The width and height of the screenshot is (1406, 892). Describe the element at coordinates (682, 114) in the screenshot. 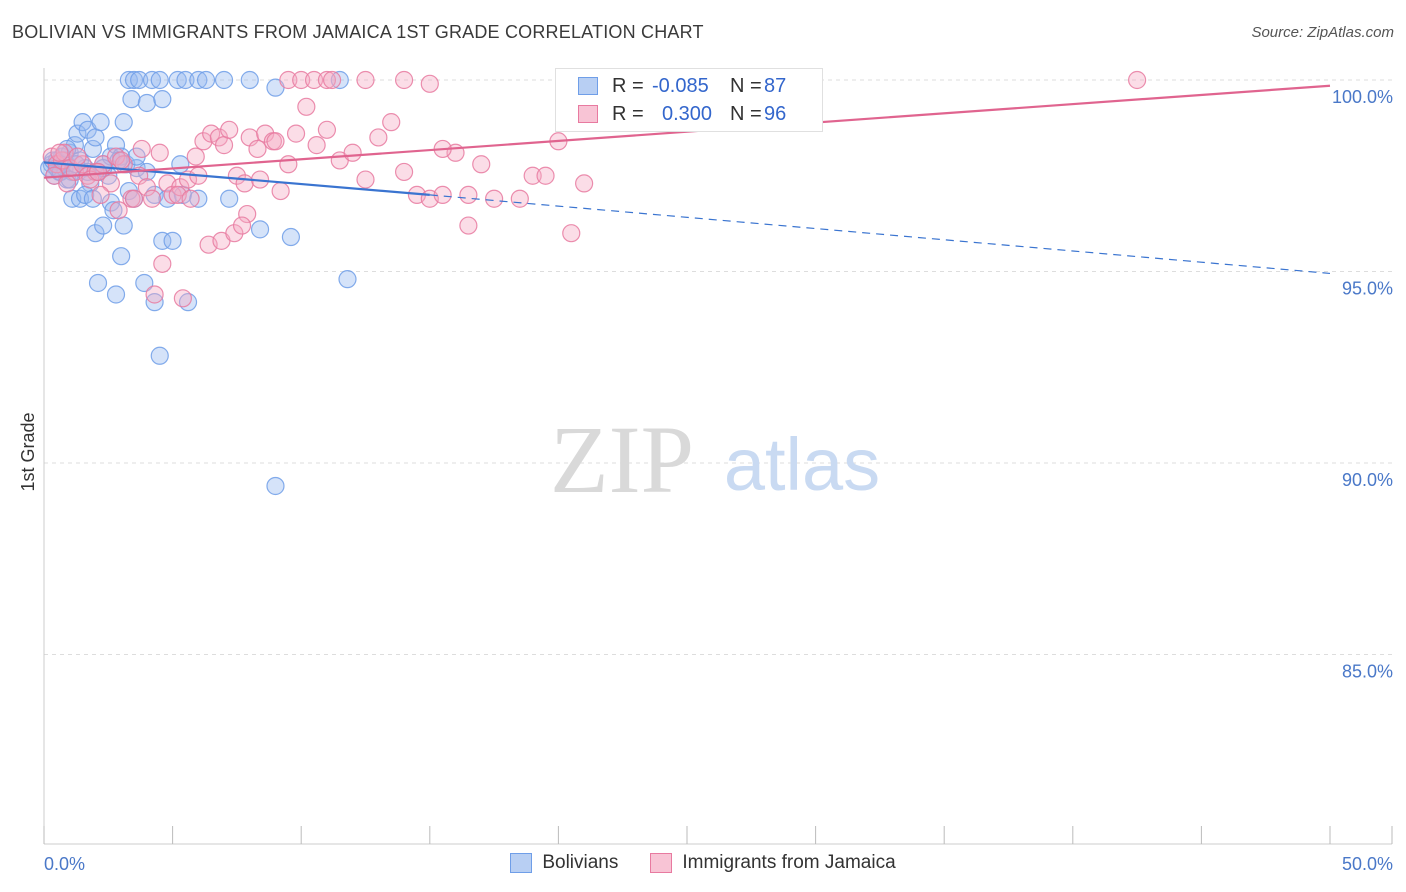

I see `legend-row-jamaica: R = 0.300 N = 96` at that location.